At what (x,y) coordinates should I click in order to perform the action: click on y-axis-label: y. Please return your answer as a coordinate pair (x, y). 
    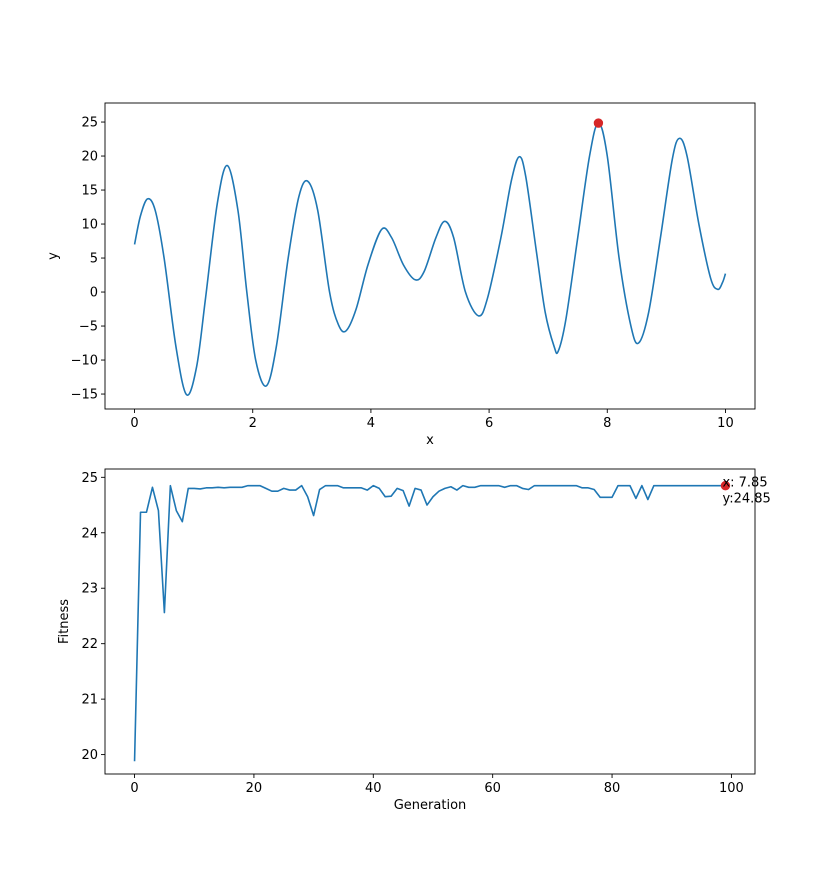
    Looking at the image, I should click on (53, 256).